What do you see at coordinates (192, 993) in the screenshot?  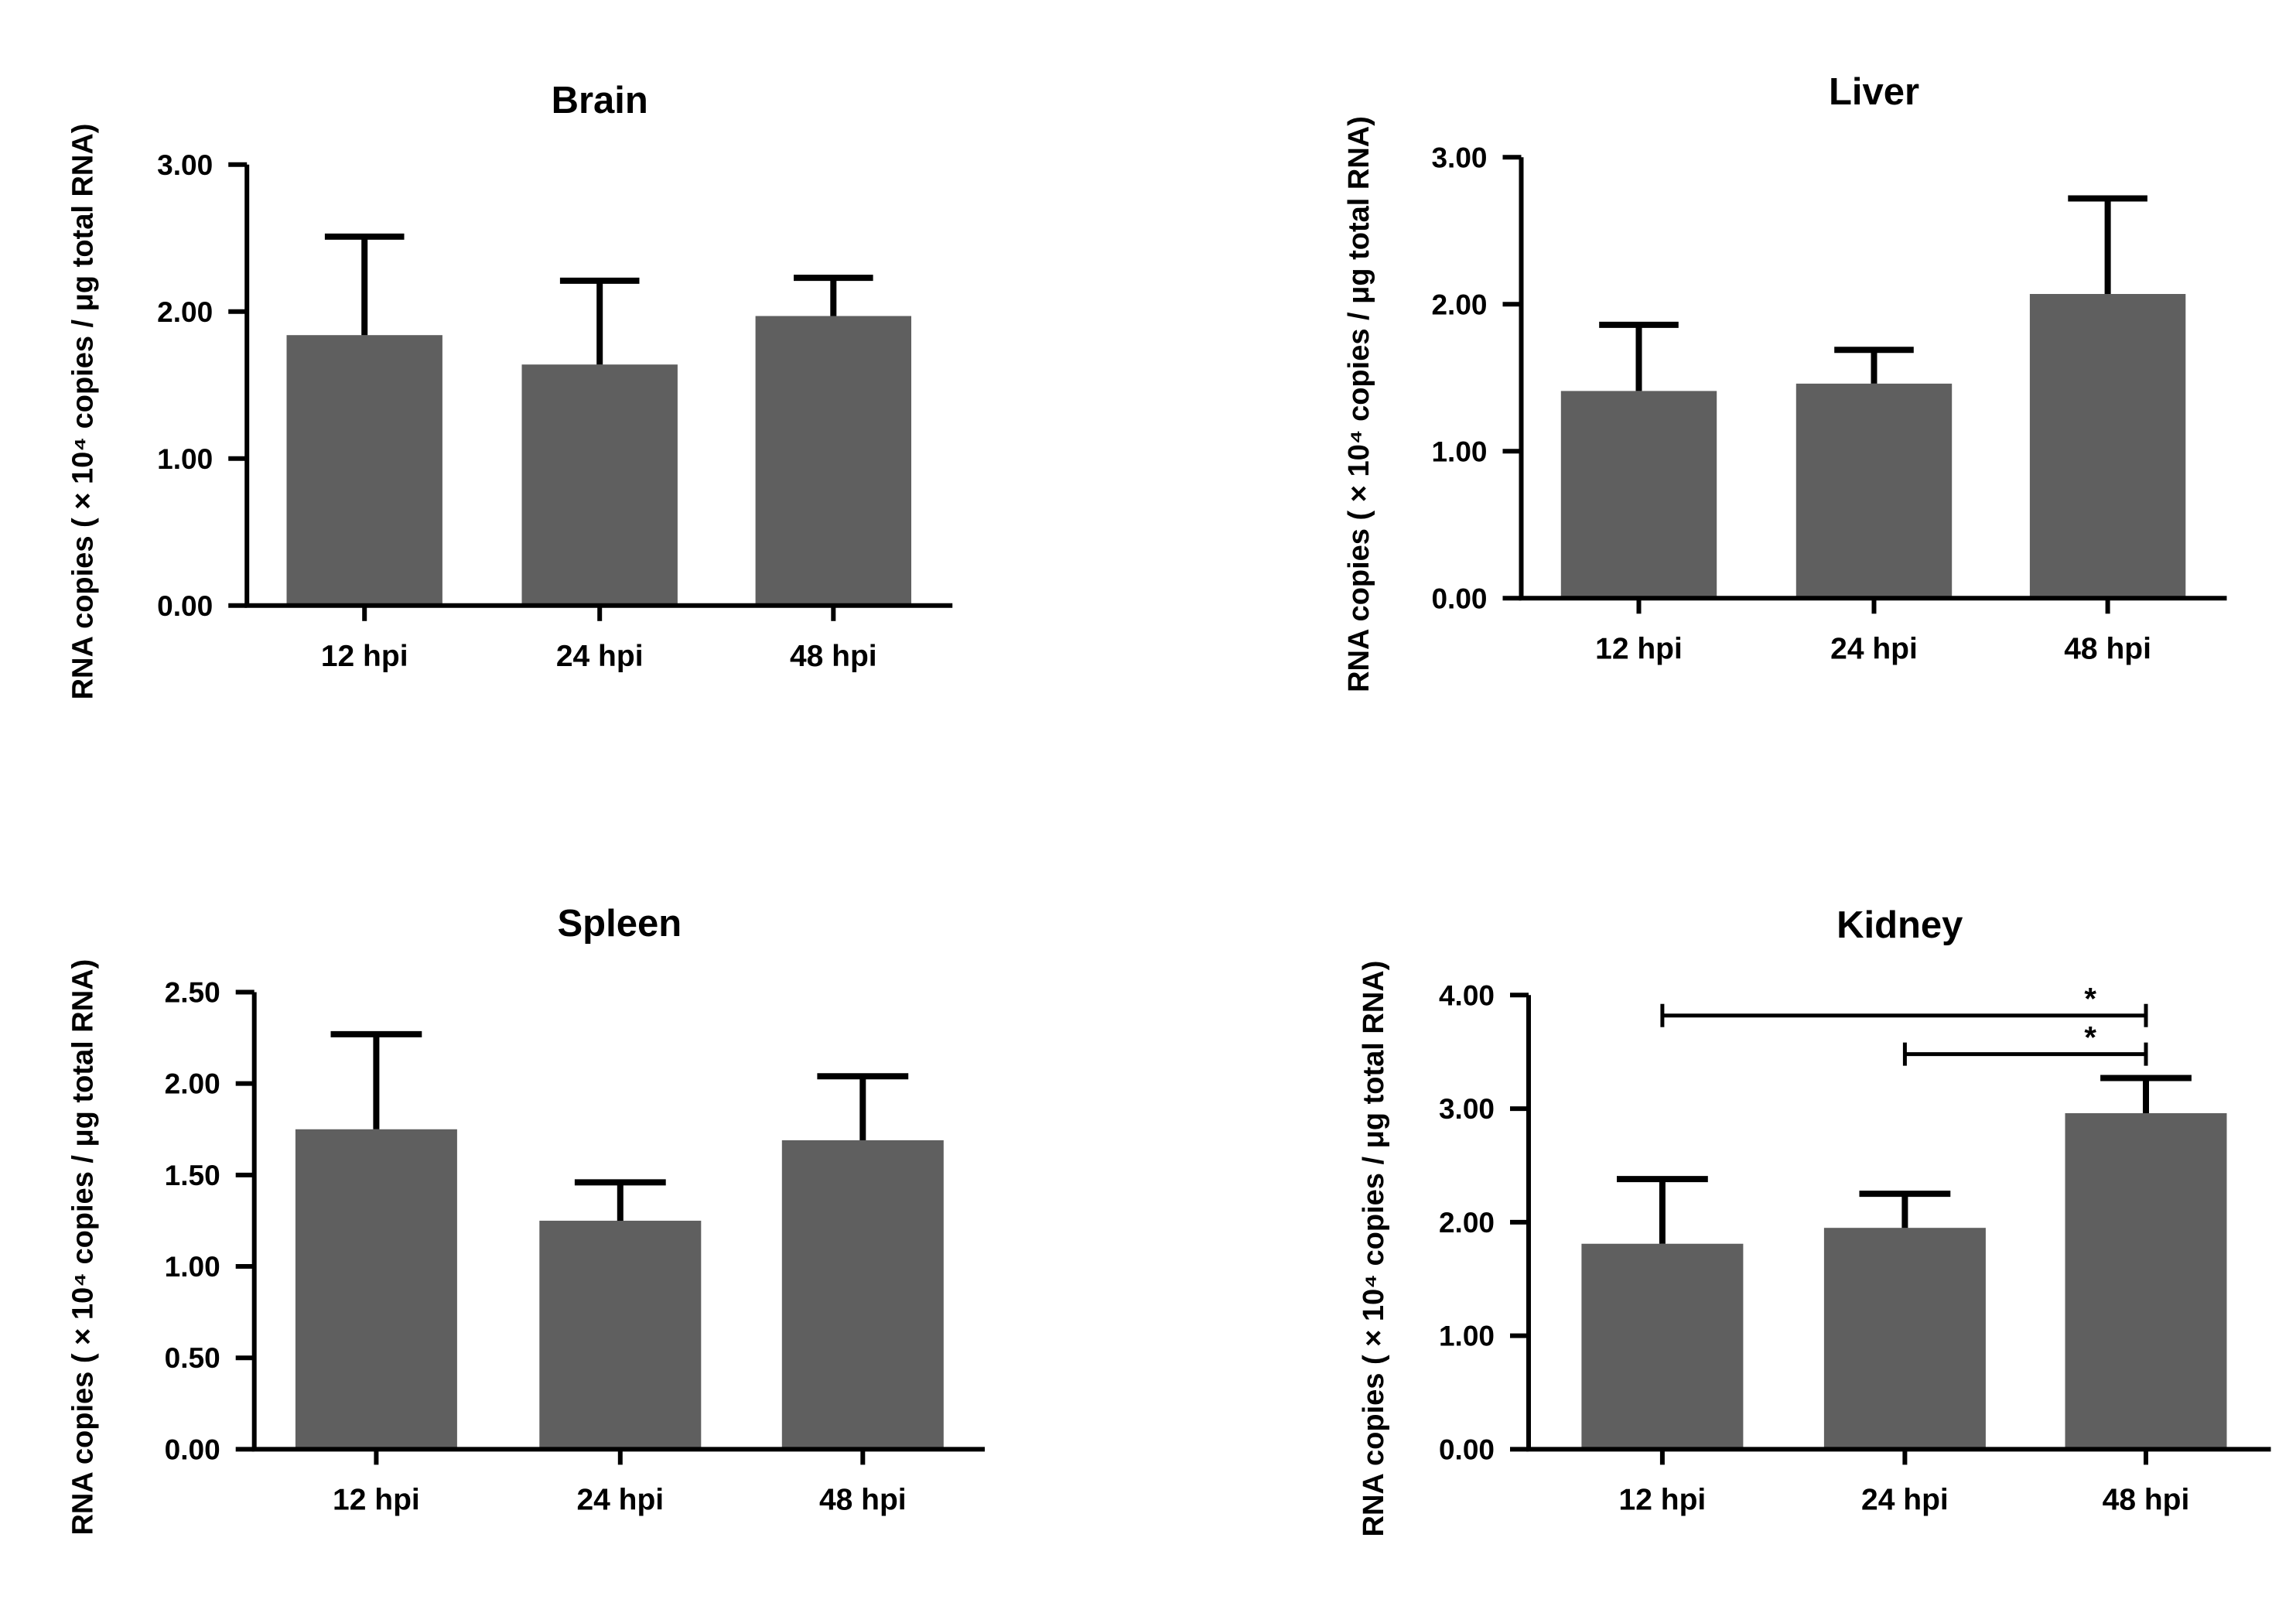 I see `y-tick-label: 2.50` at bounding box center [192, 993].